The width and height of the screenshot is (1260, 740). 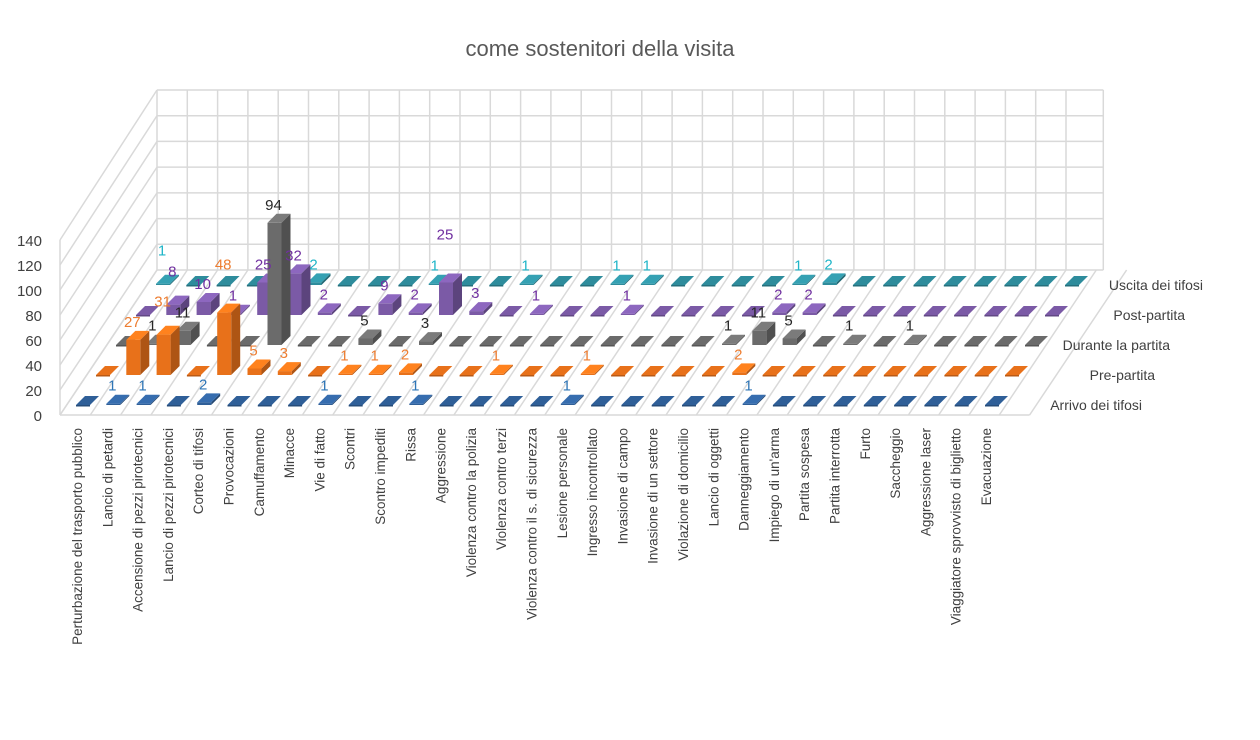 What do you see at coordinates (384, 285) in the screenshot?
I see `data-label: 9` at bounding box center [384, 285].